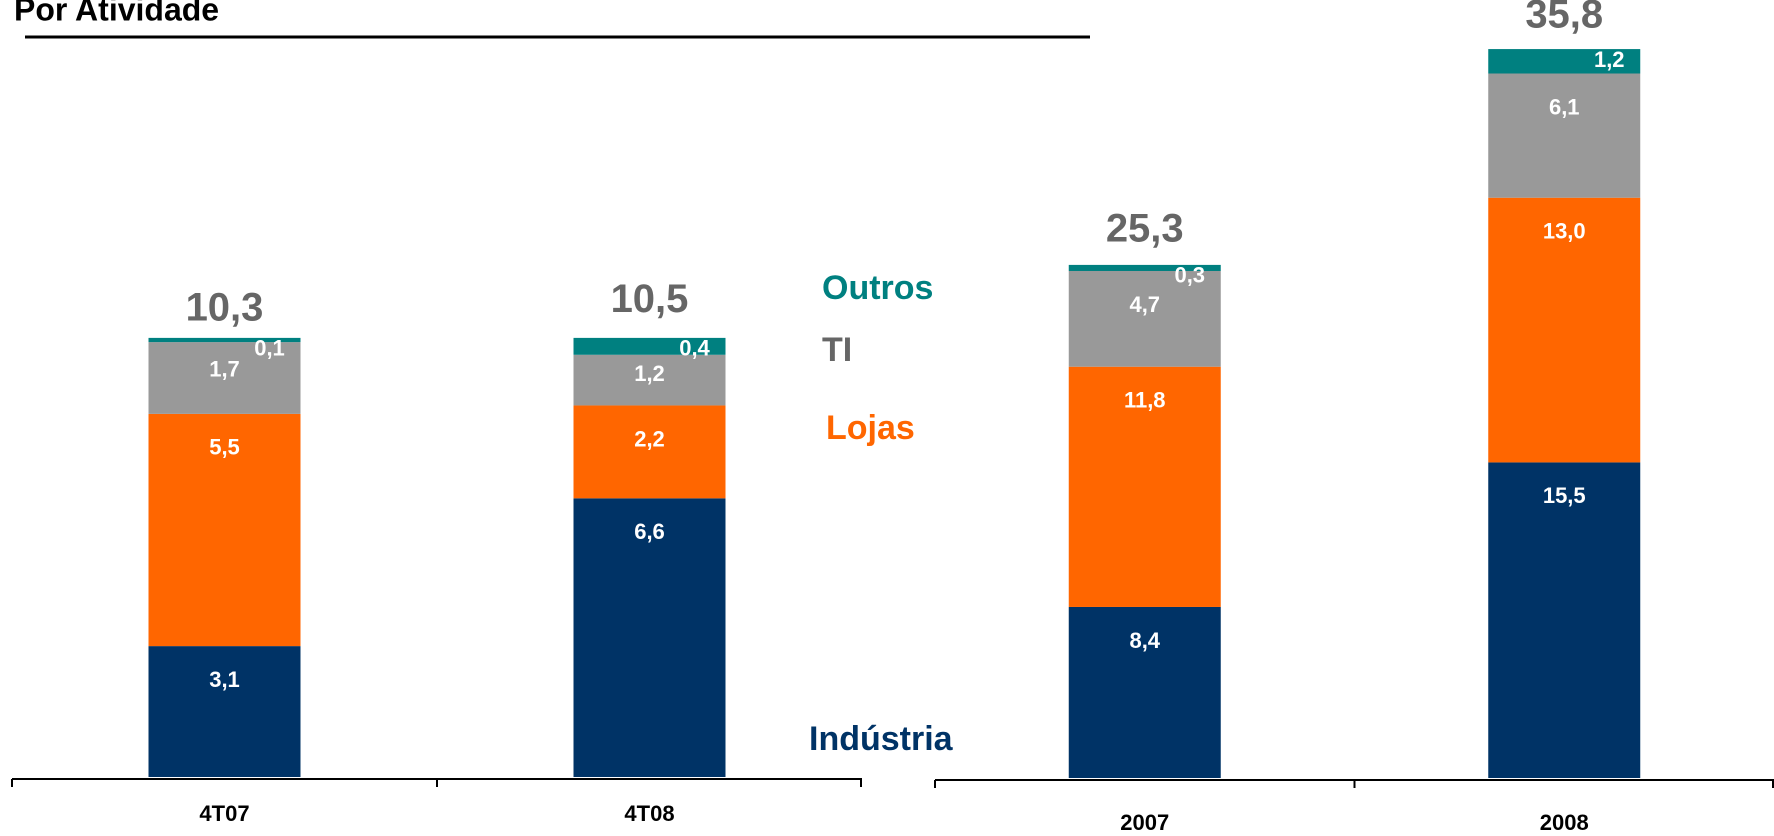  What do you see at coordinates (649, 813) in the screenshot?
I see `x-tick-label: 4T08` at bounding box center [649, 813].